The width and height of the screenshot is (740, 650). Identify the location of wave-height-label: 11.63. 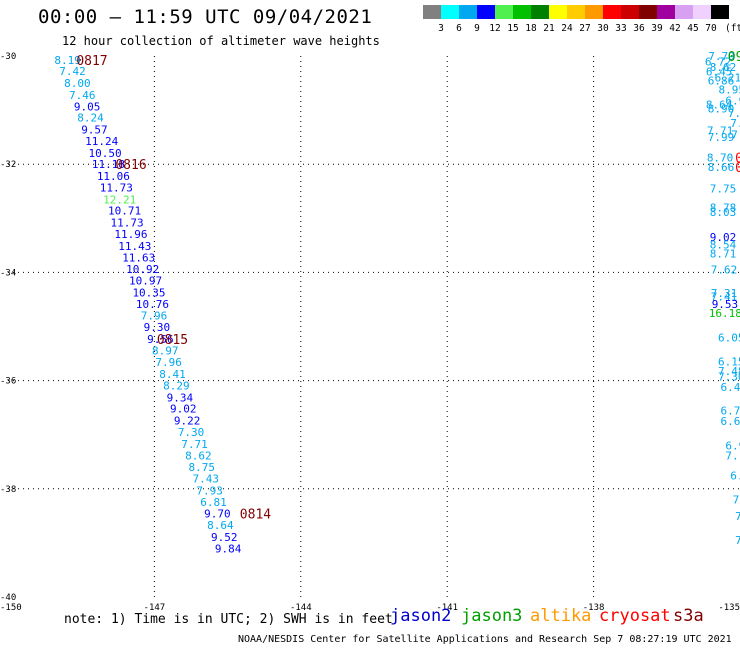
(138, 257).